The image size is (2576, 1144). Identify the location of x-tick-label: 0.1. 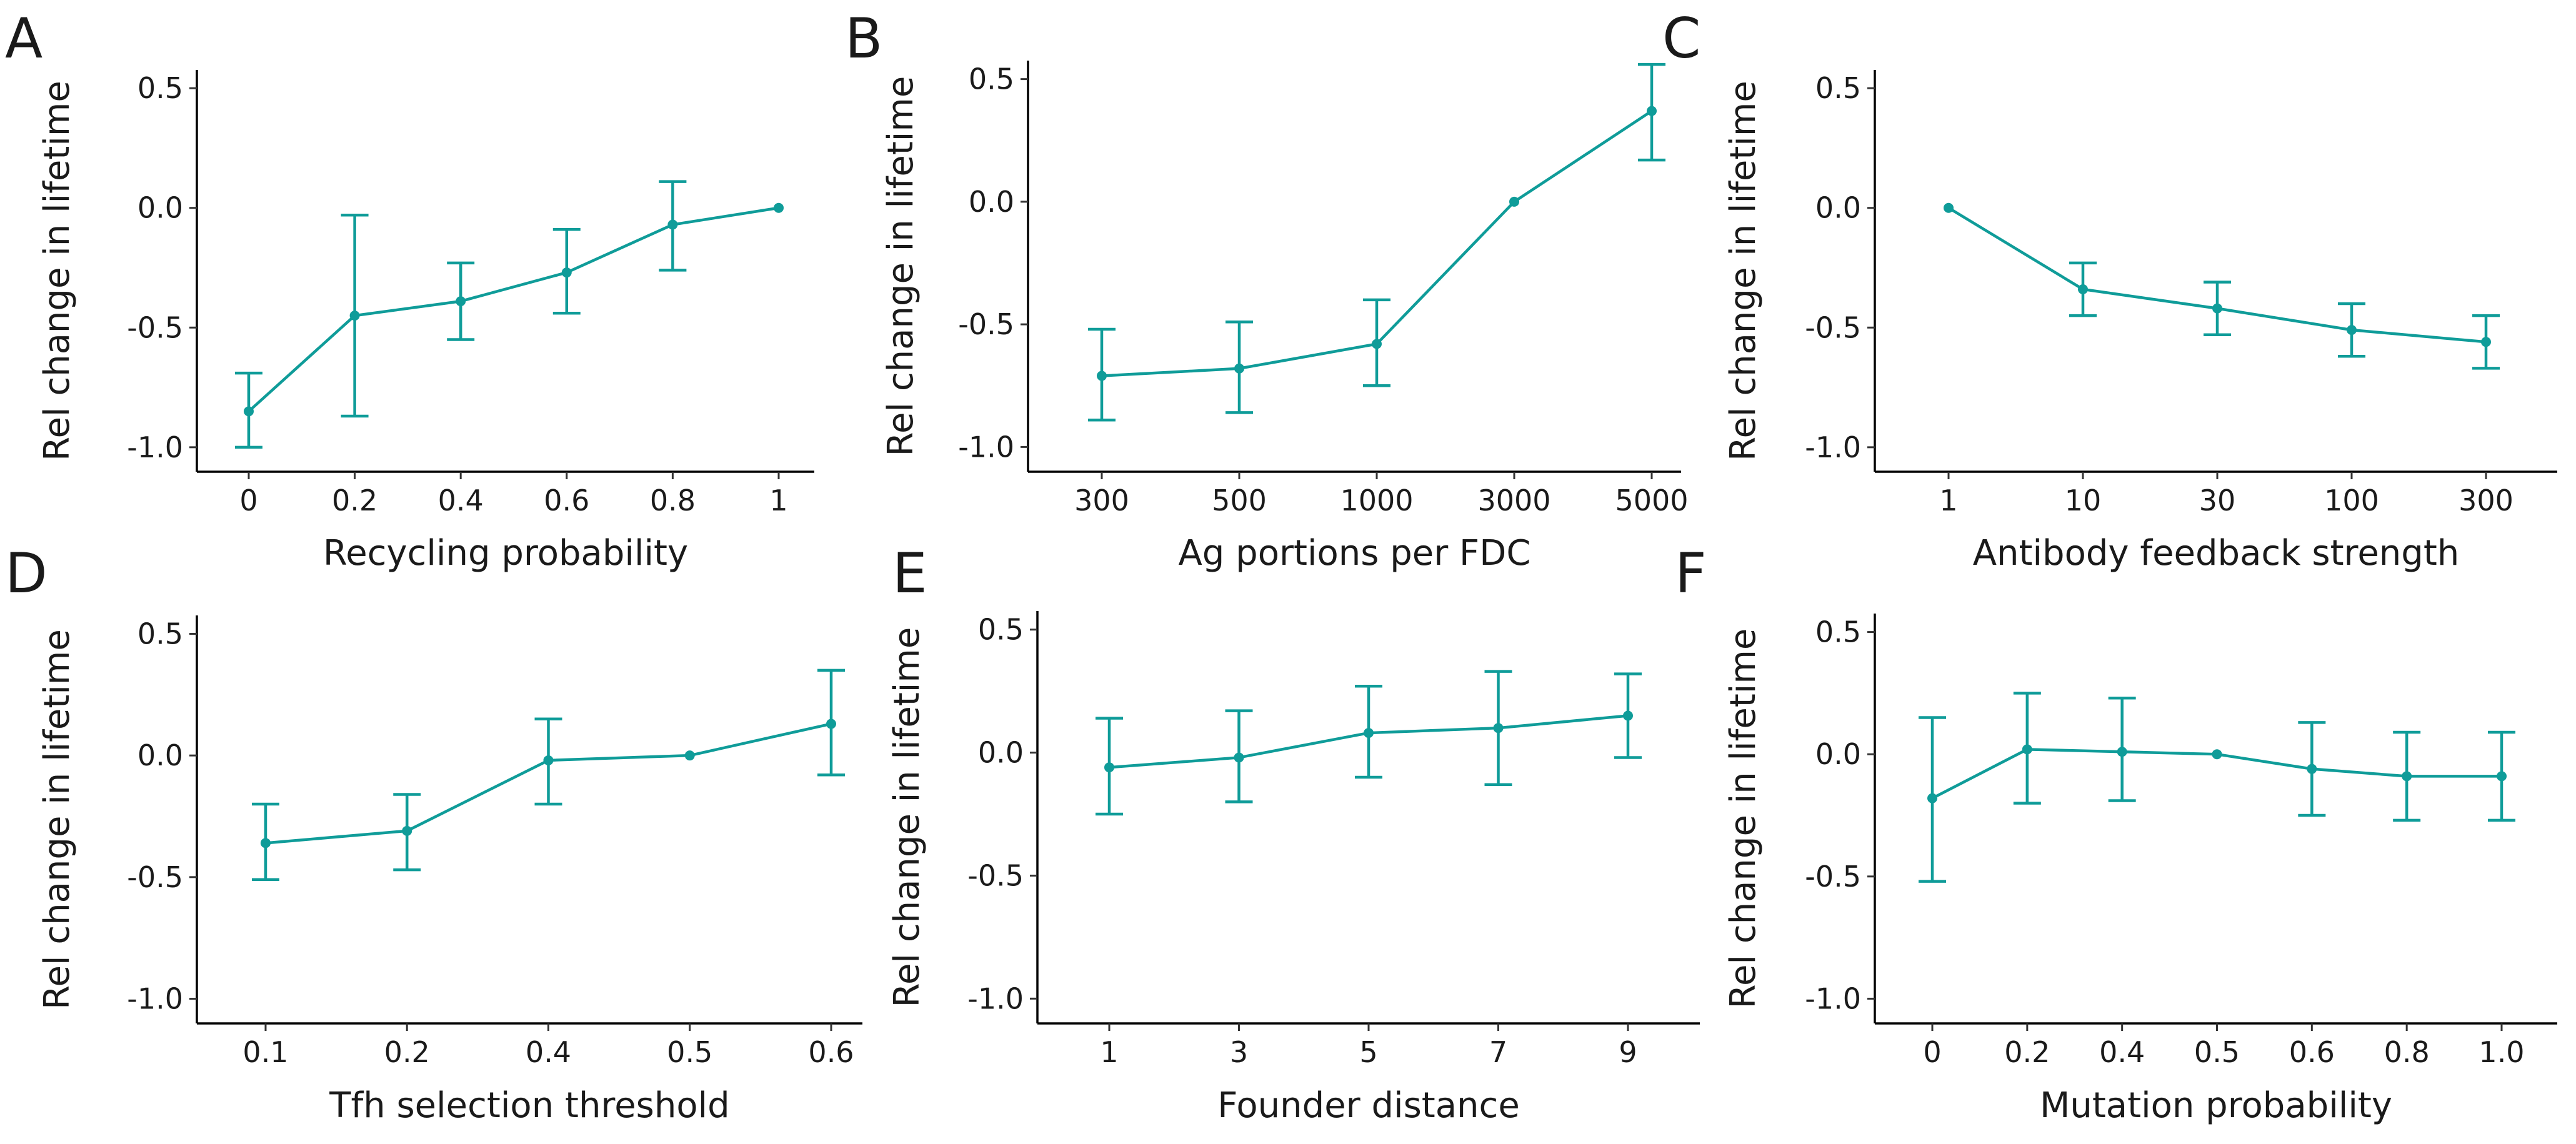
(265, 1052).